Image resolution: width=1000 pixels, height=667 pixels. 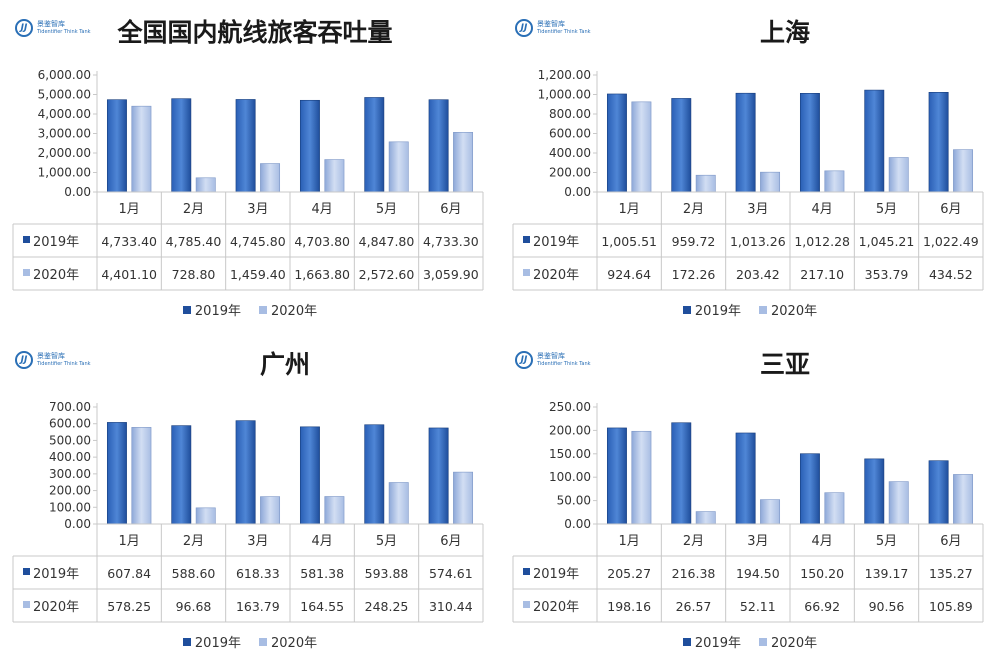 I want to click on data-label: 4,733.40, so click(x=129, y=241).